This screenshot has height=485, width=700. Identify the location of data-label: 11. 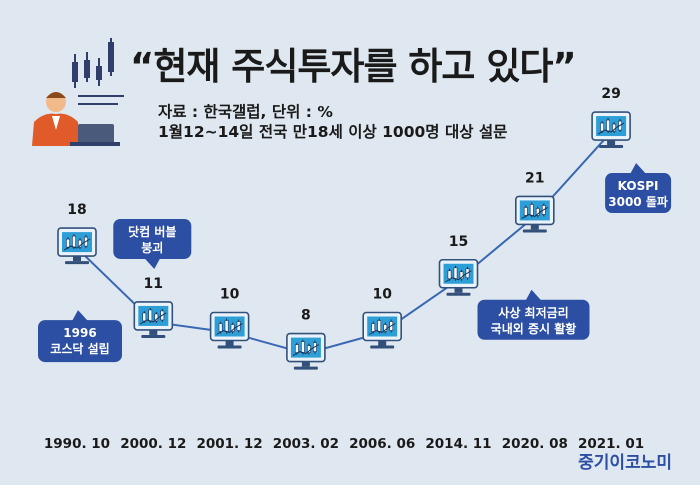
(153, 284).